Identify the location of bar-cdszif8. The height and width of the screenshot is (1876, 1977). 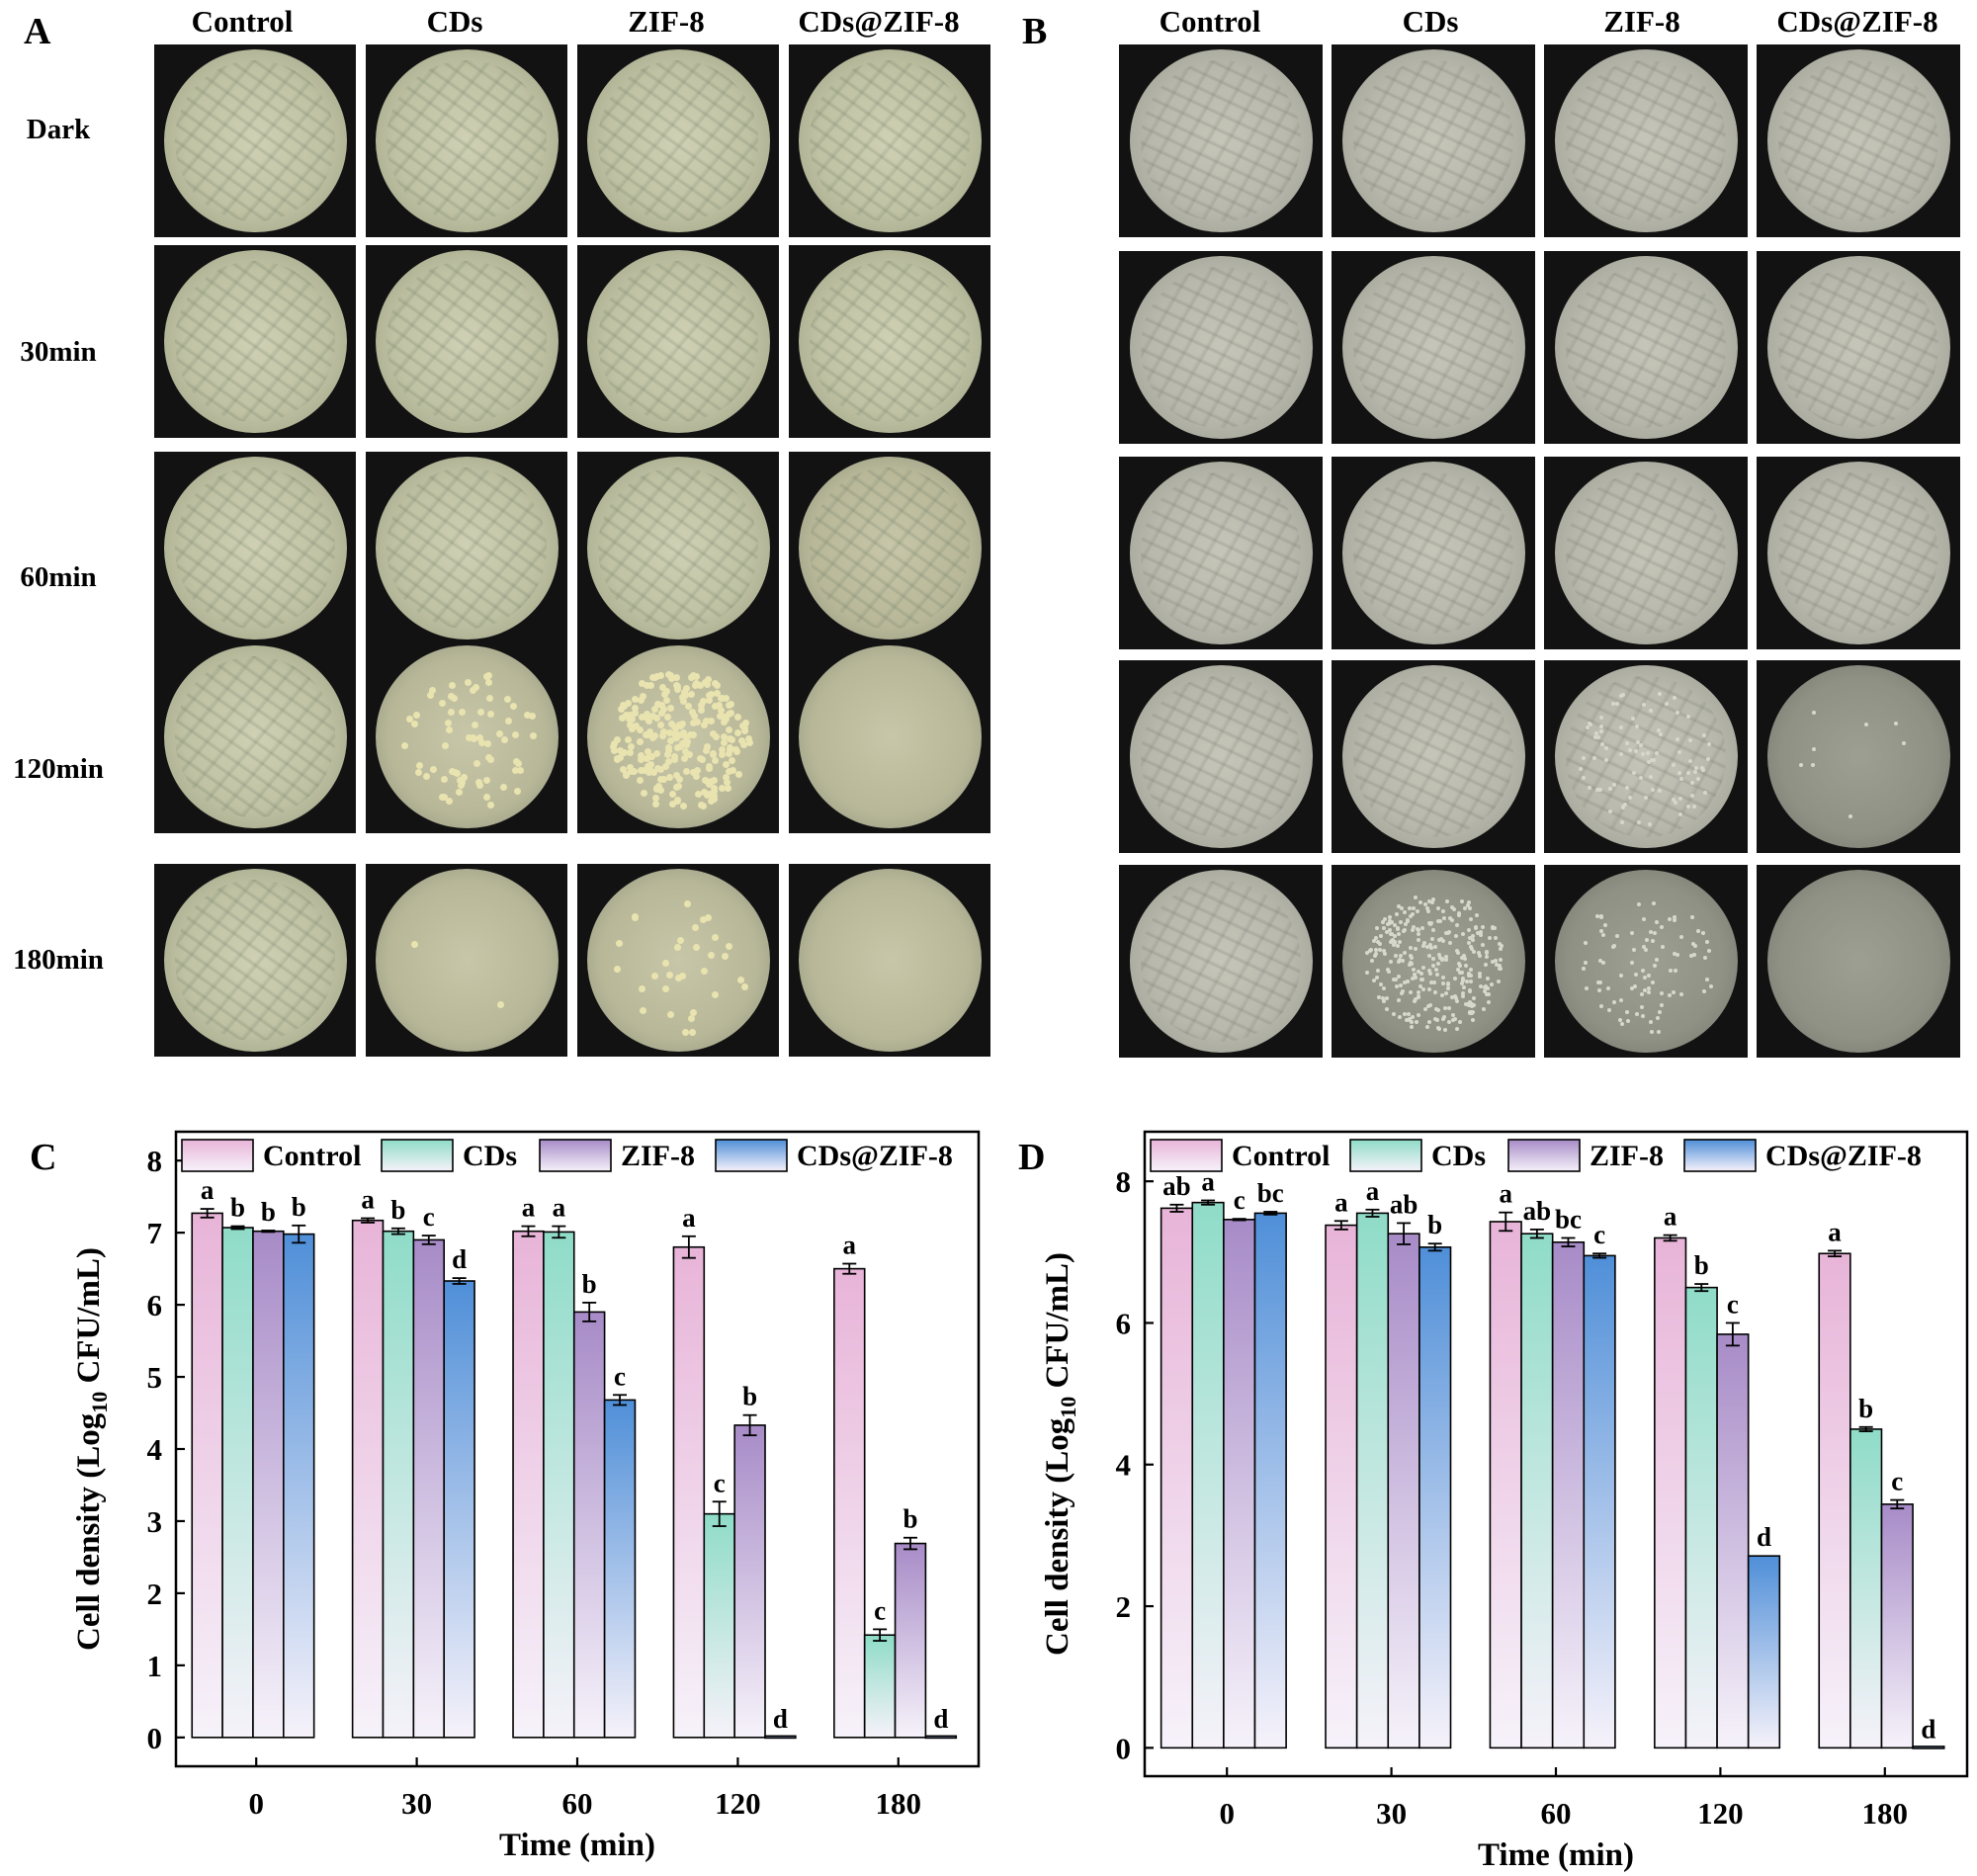
(1929, 1748).